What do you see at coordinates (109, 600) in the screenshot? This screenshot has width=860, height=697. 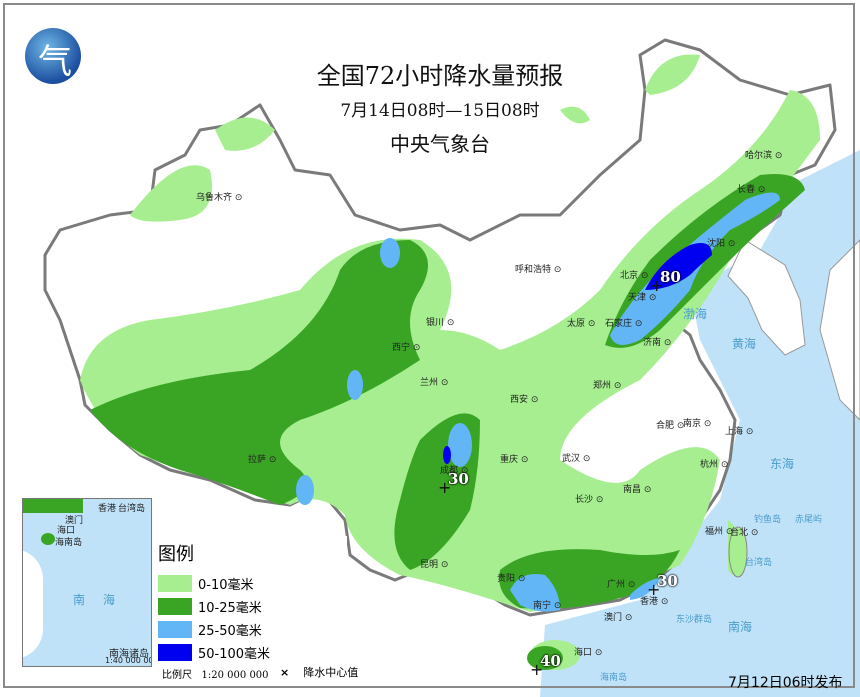 I see `inset-label: 海` at bounding box center [109, 600].